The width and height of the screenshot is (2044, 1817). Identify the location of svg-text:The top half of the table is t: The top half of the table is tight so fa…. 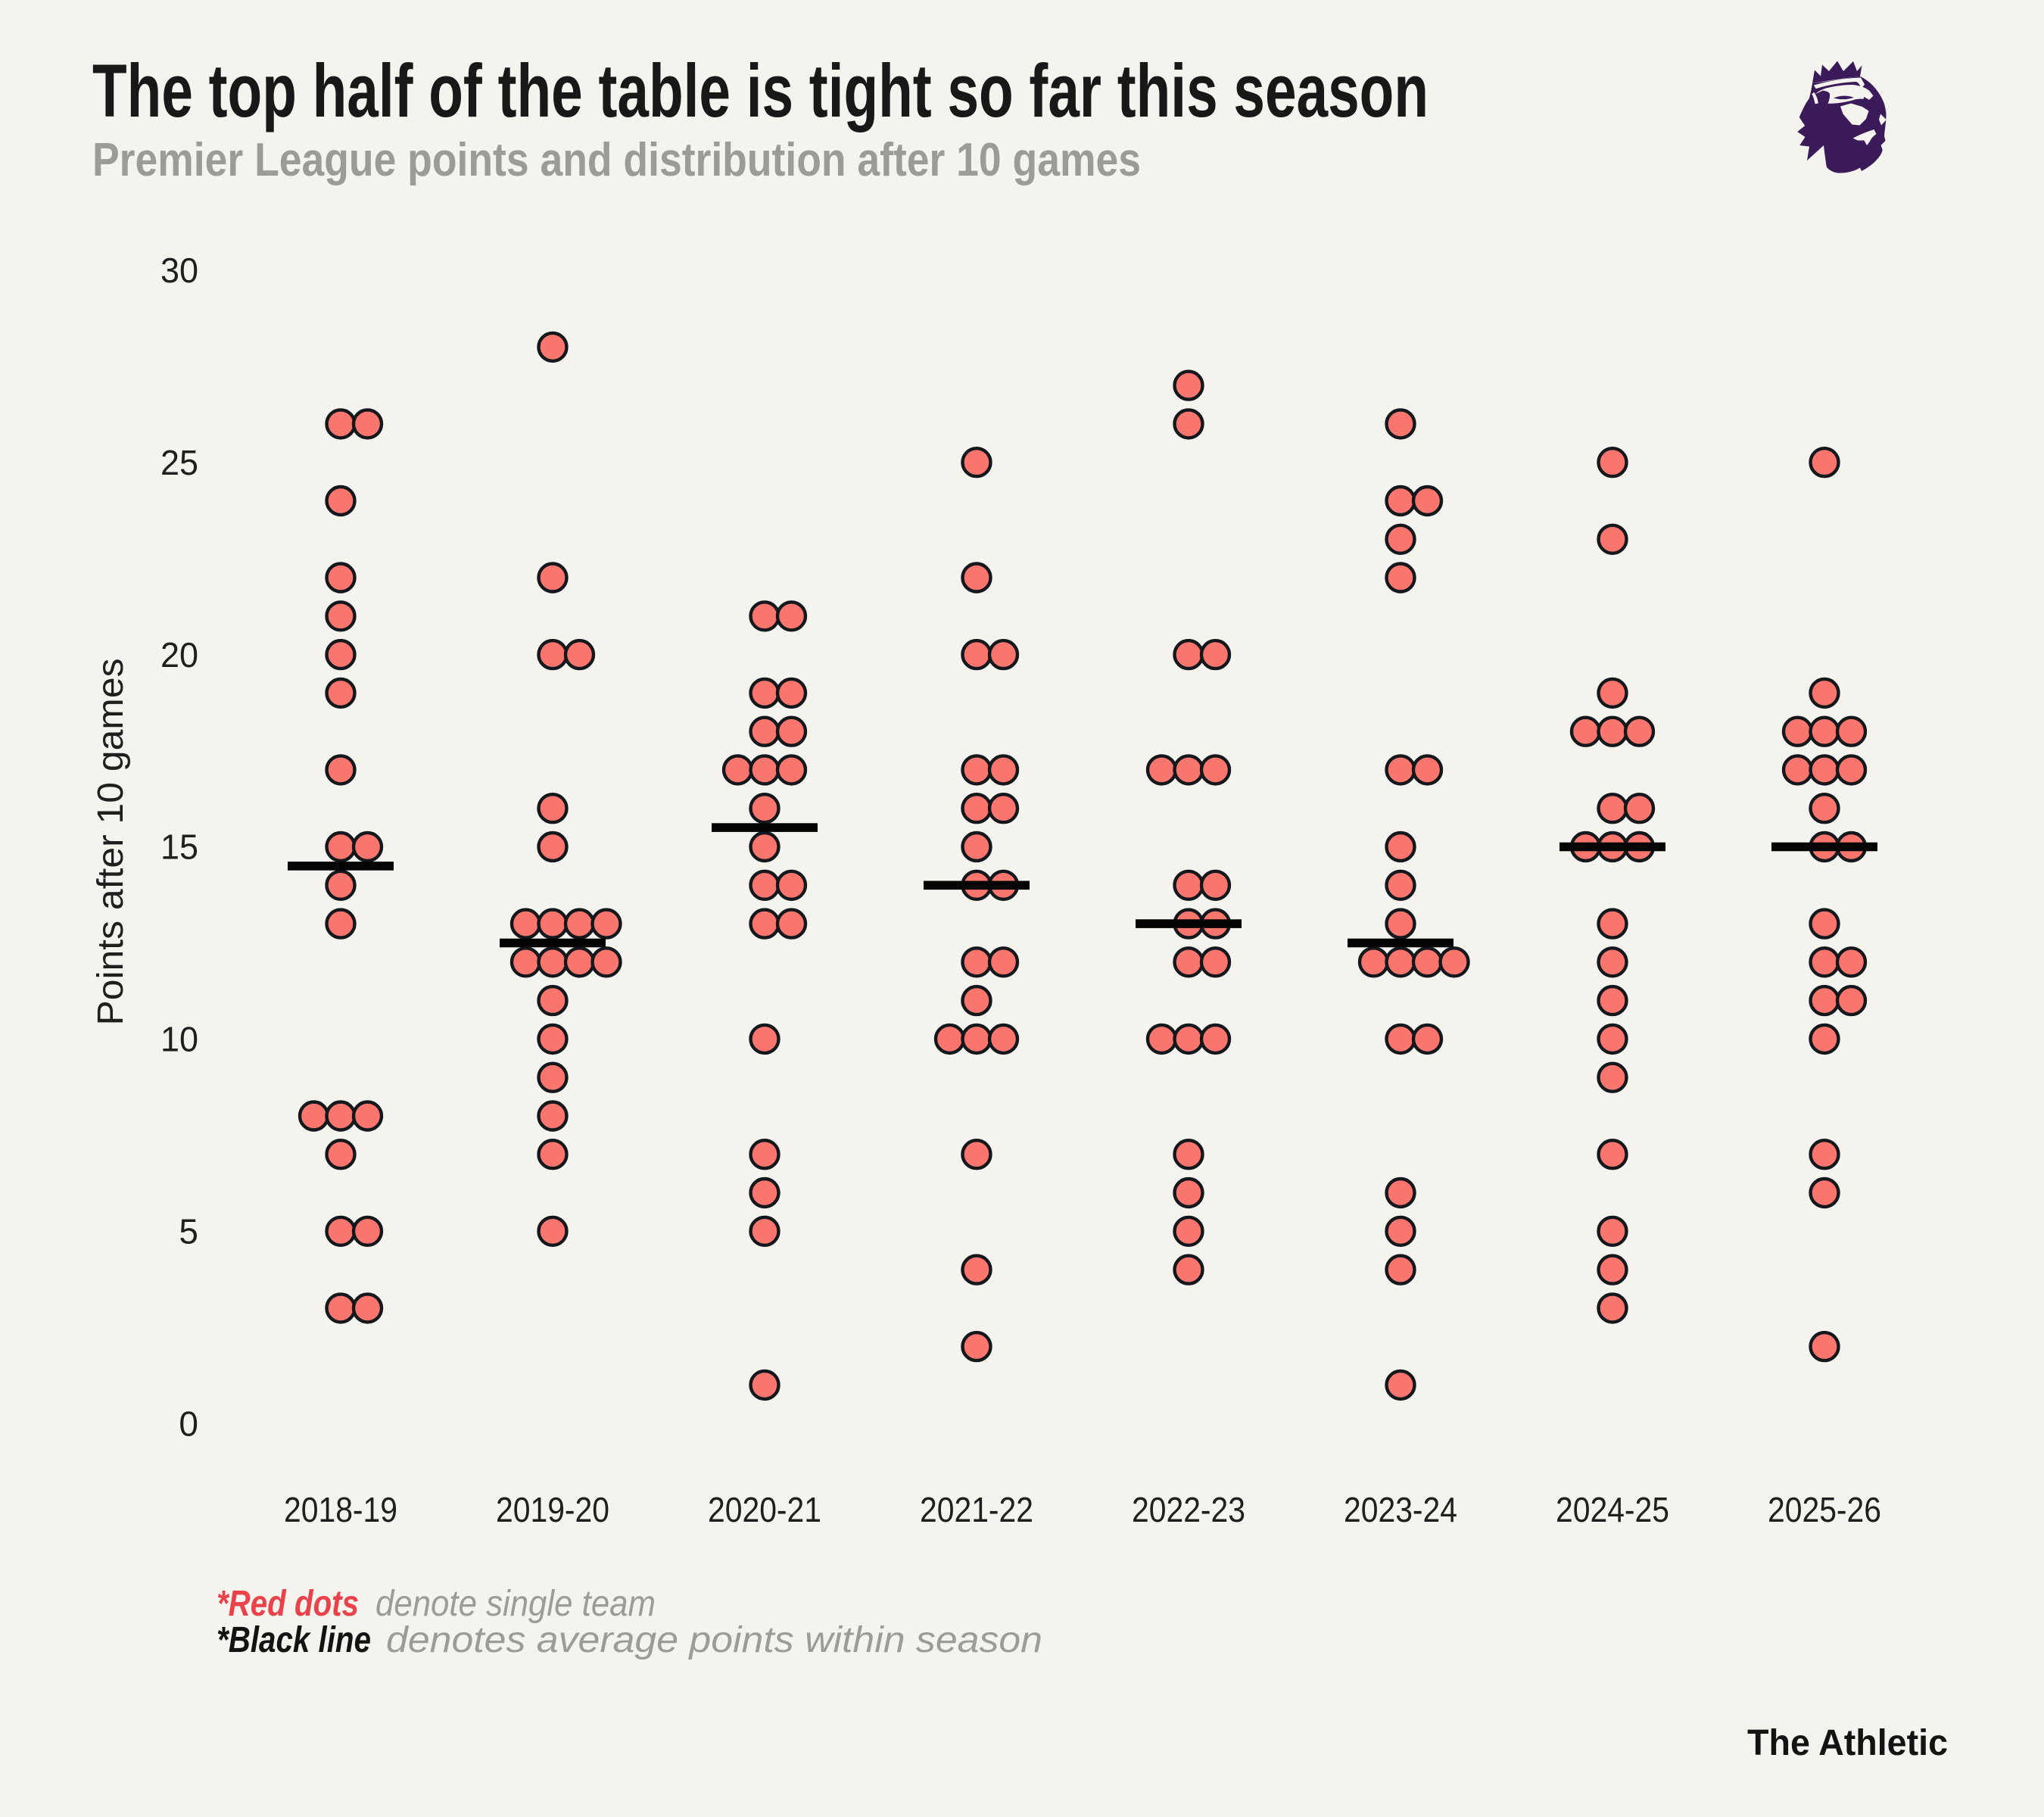
(760, 90).